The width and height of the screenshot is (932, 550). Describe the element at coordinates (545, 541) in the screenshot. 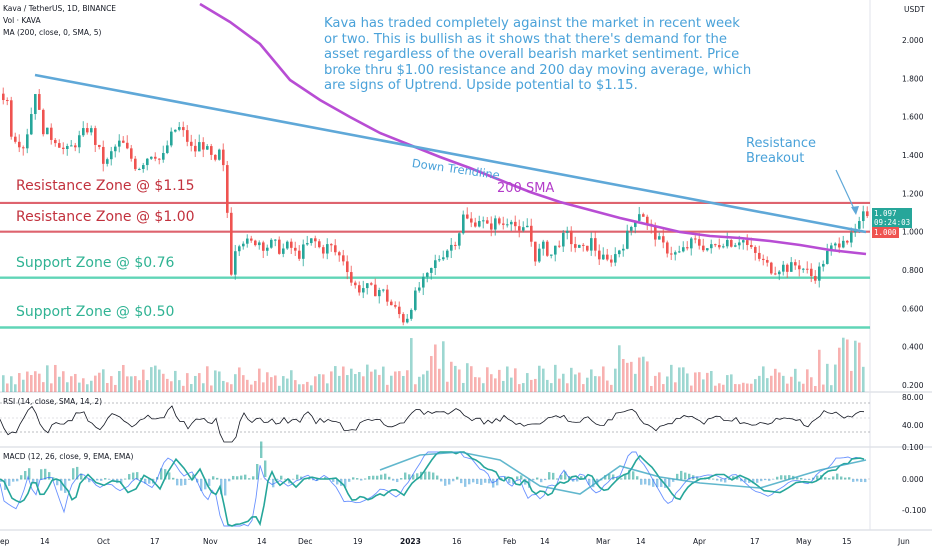

I see `x-tick-label: 14` at that location.